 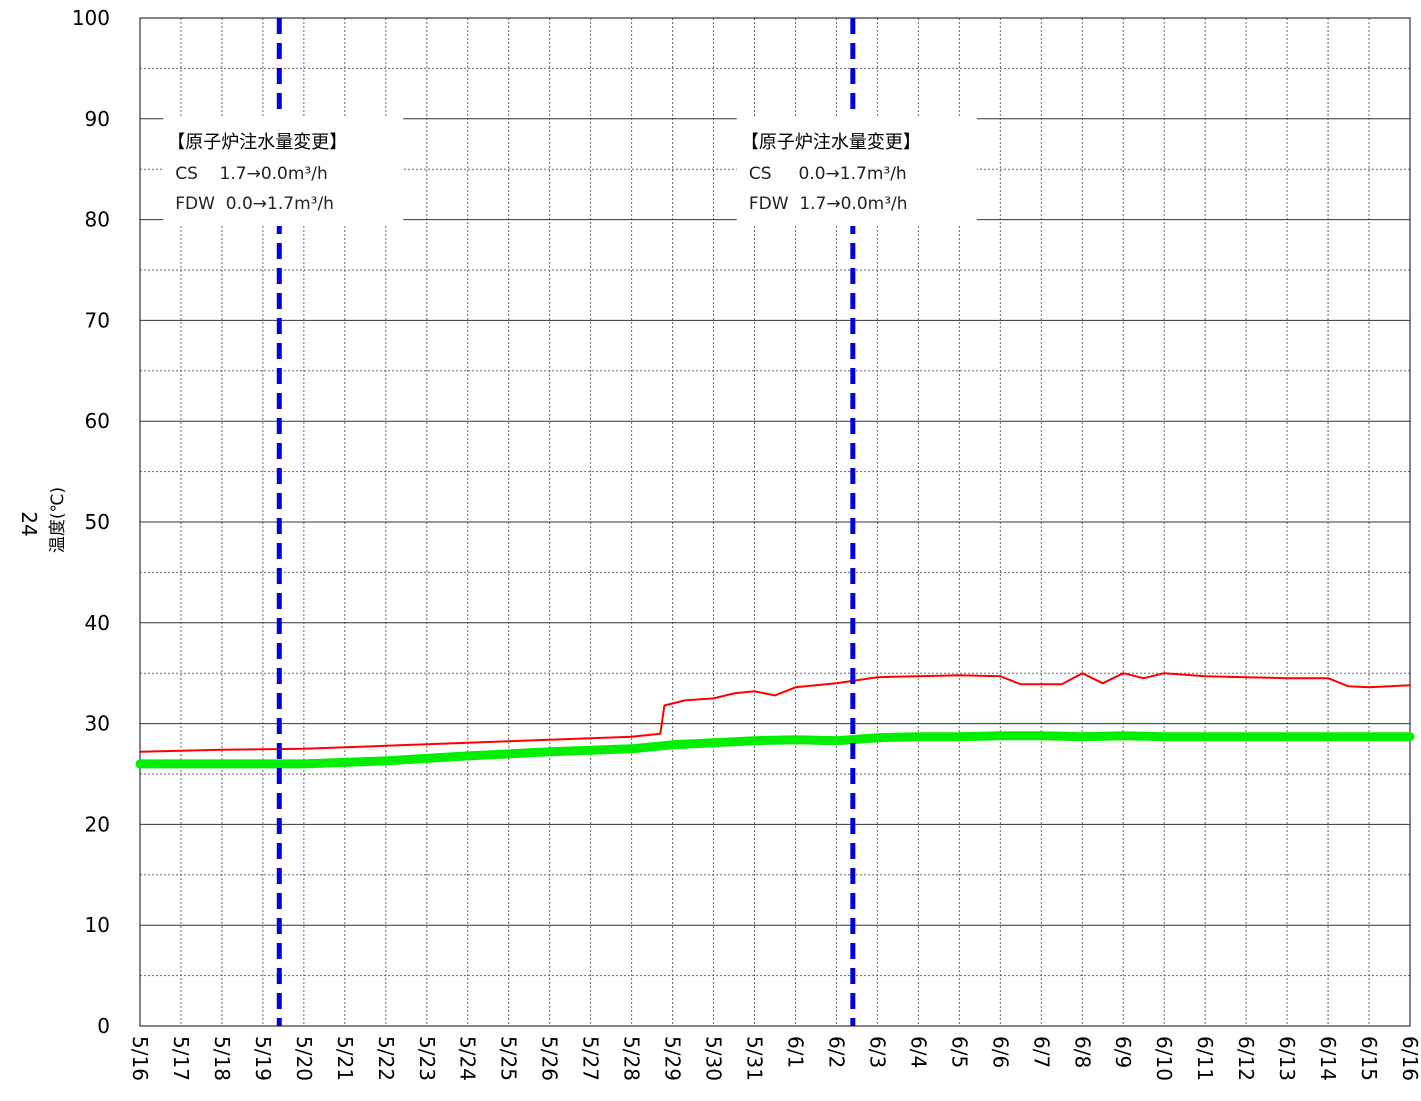 What do you see at coordinates (97, 220) in the screenshot?
I see `y-tick-label: 80` at bounding box center [97, 220].